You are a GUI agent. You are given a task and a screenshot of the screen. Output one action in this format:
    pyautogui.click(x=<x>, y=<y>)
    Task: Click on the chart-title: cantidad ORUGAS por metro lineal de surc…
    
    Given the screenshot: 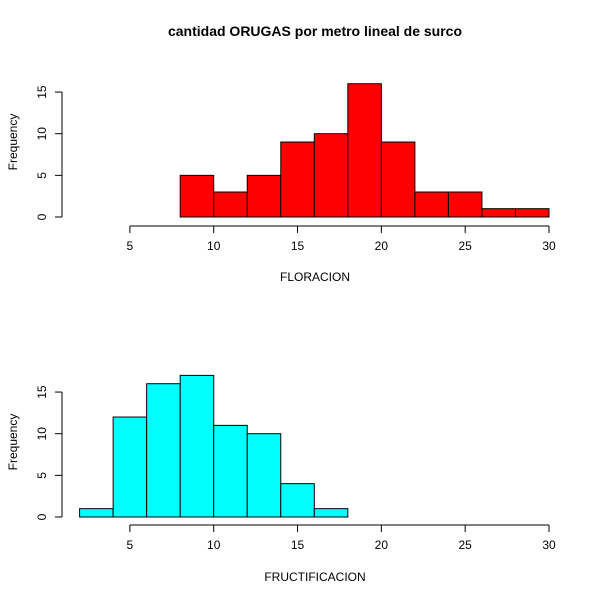 What is the action you would take?
    pyautogui.click(x=315, y=31)
    